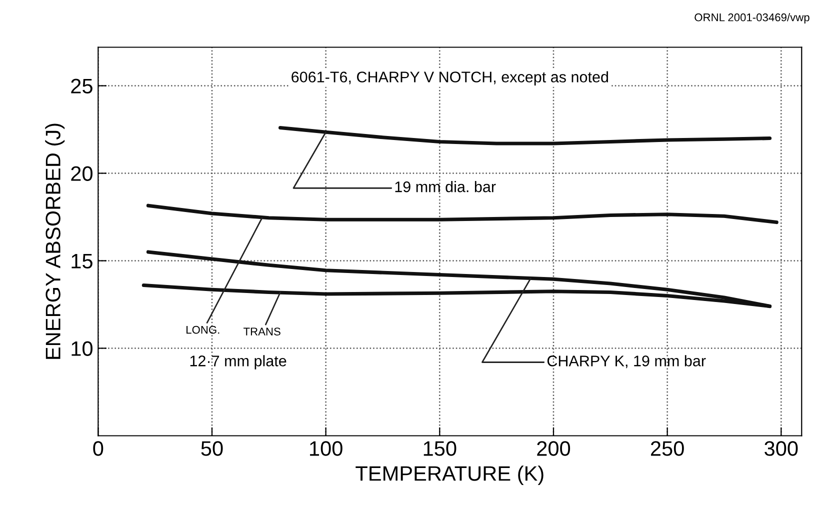  What do you see at coordinates (553, 448) in the screenshot?
I see `x-tick-label: 200` at bounding box center [553, 448].